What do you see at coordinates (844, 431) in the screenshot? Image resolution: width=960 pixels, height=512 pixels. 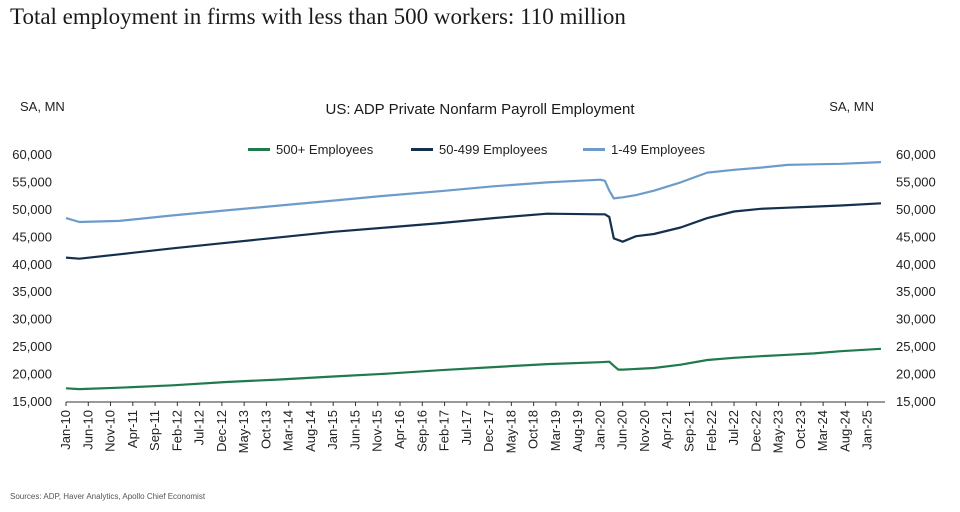 I see `x-tick-label: Aug-24` at bounding box center [844, 431].